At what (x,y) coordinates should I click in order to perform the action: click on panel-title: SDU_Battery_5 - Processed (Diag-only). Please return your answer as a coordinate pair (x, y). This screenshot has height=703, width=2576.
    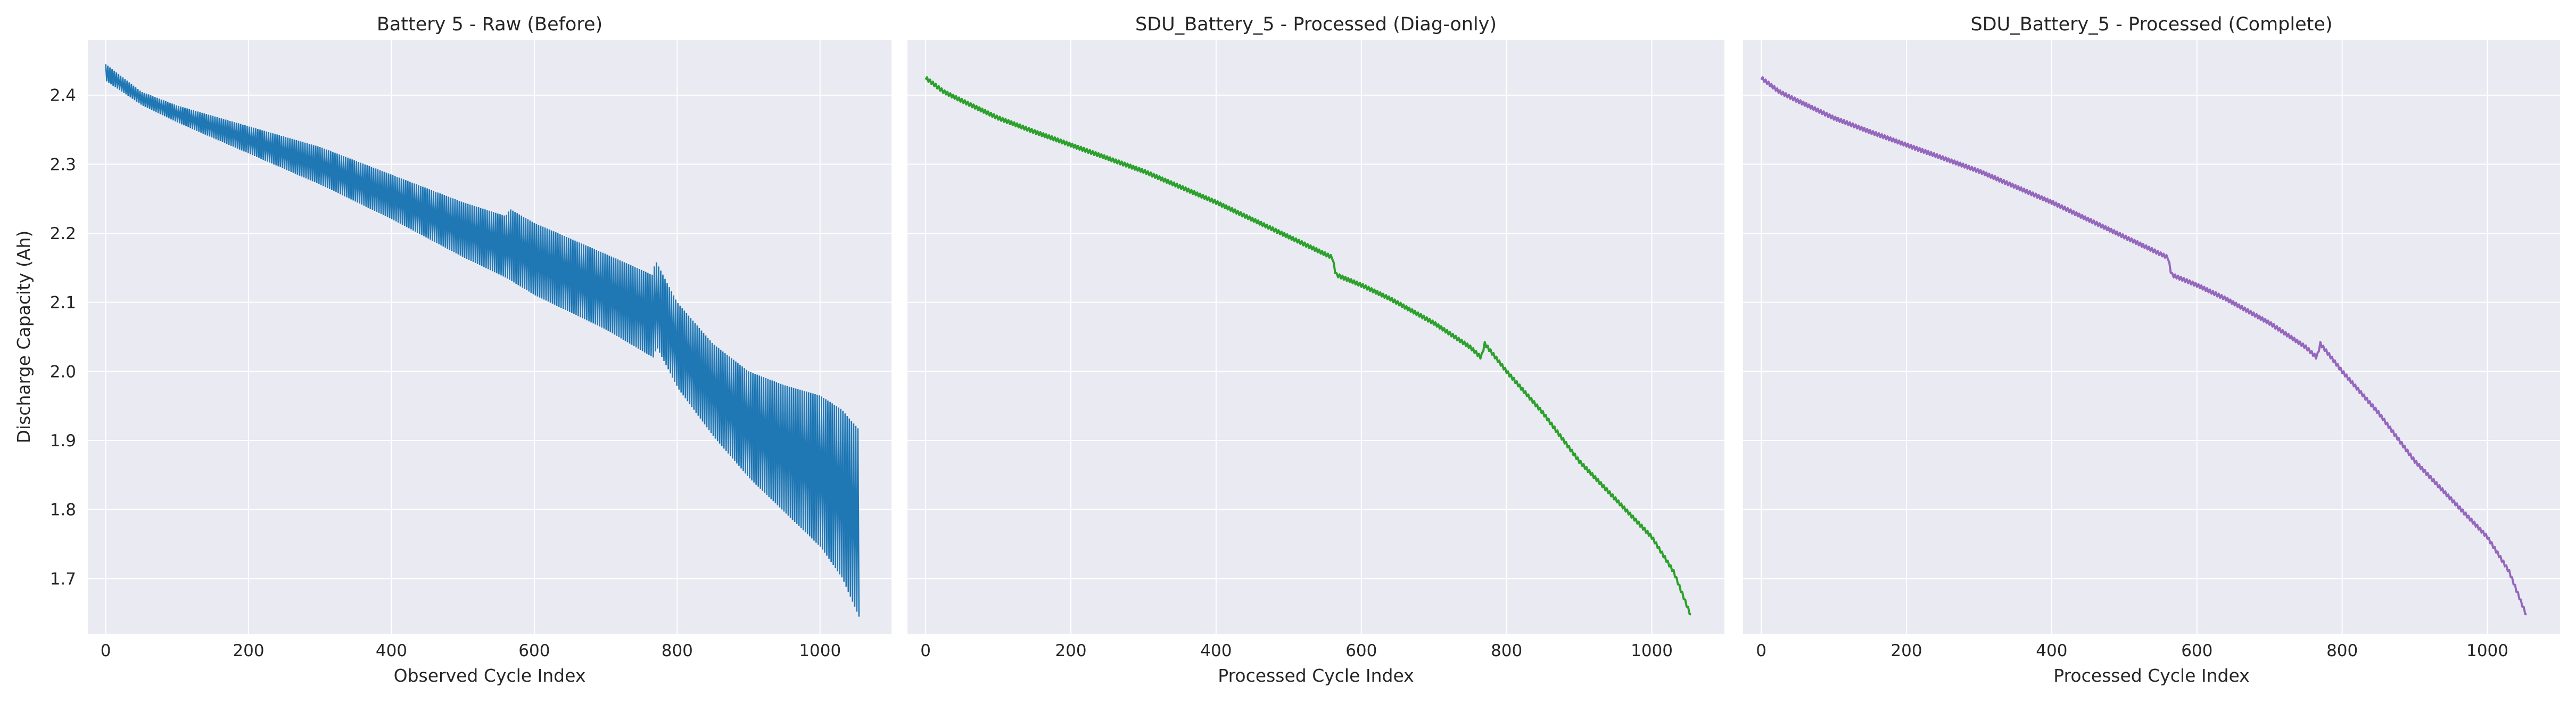
    Looking at the image, I should click on (1316, 24).